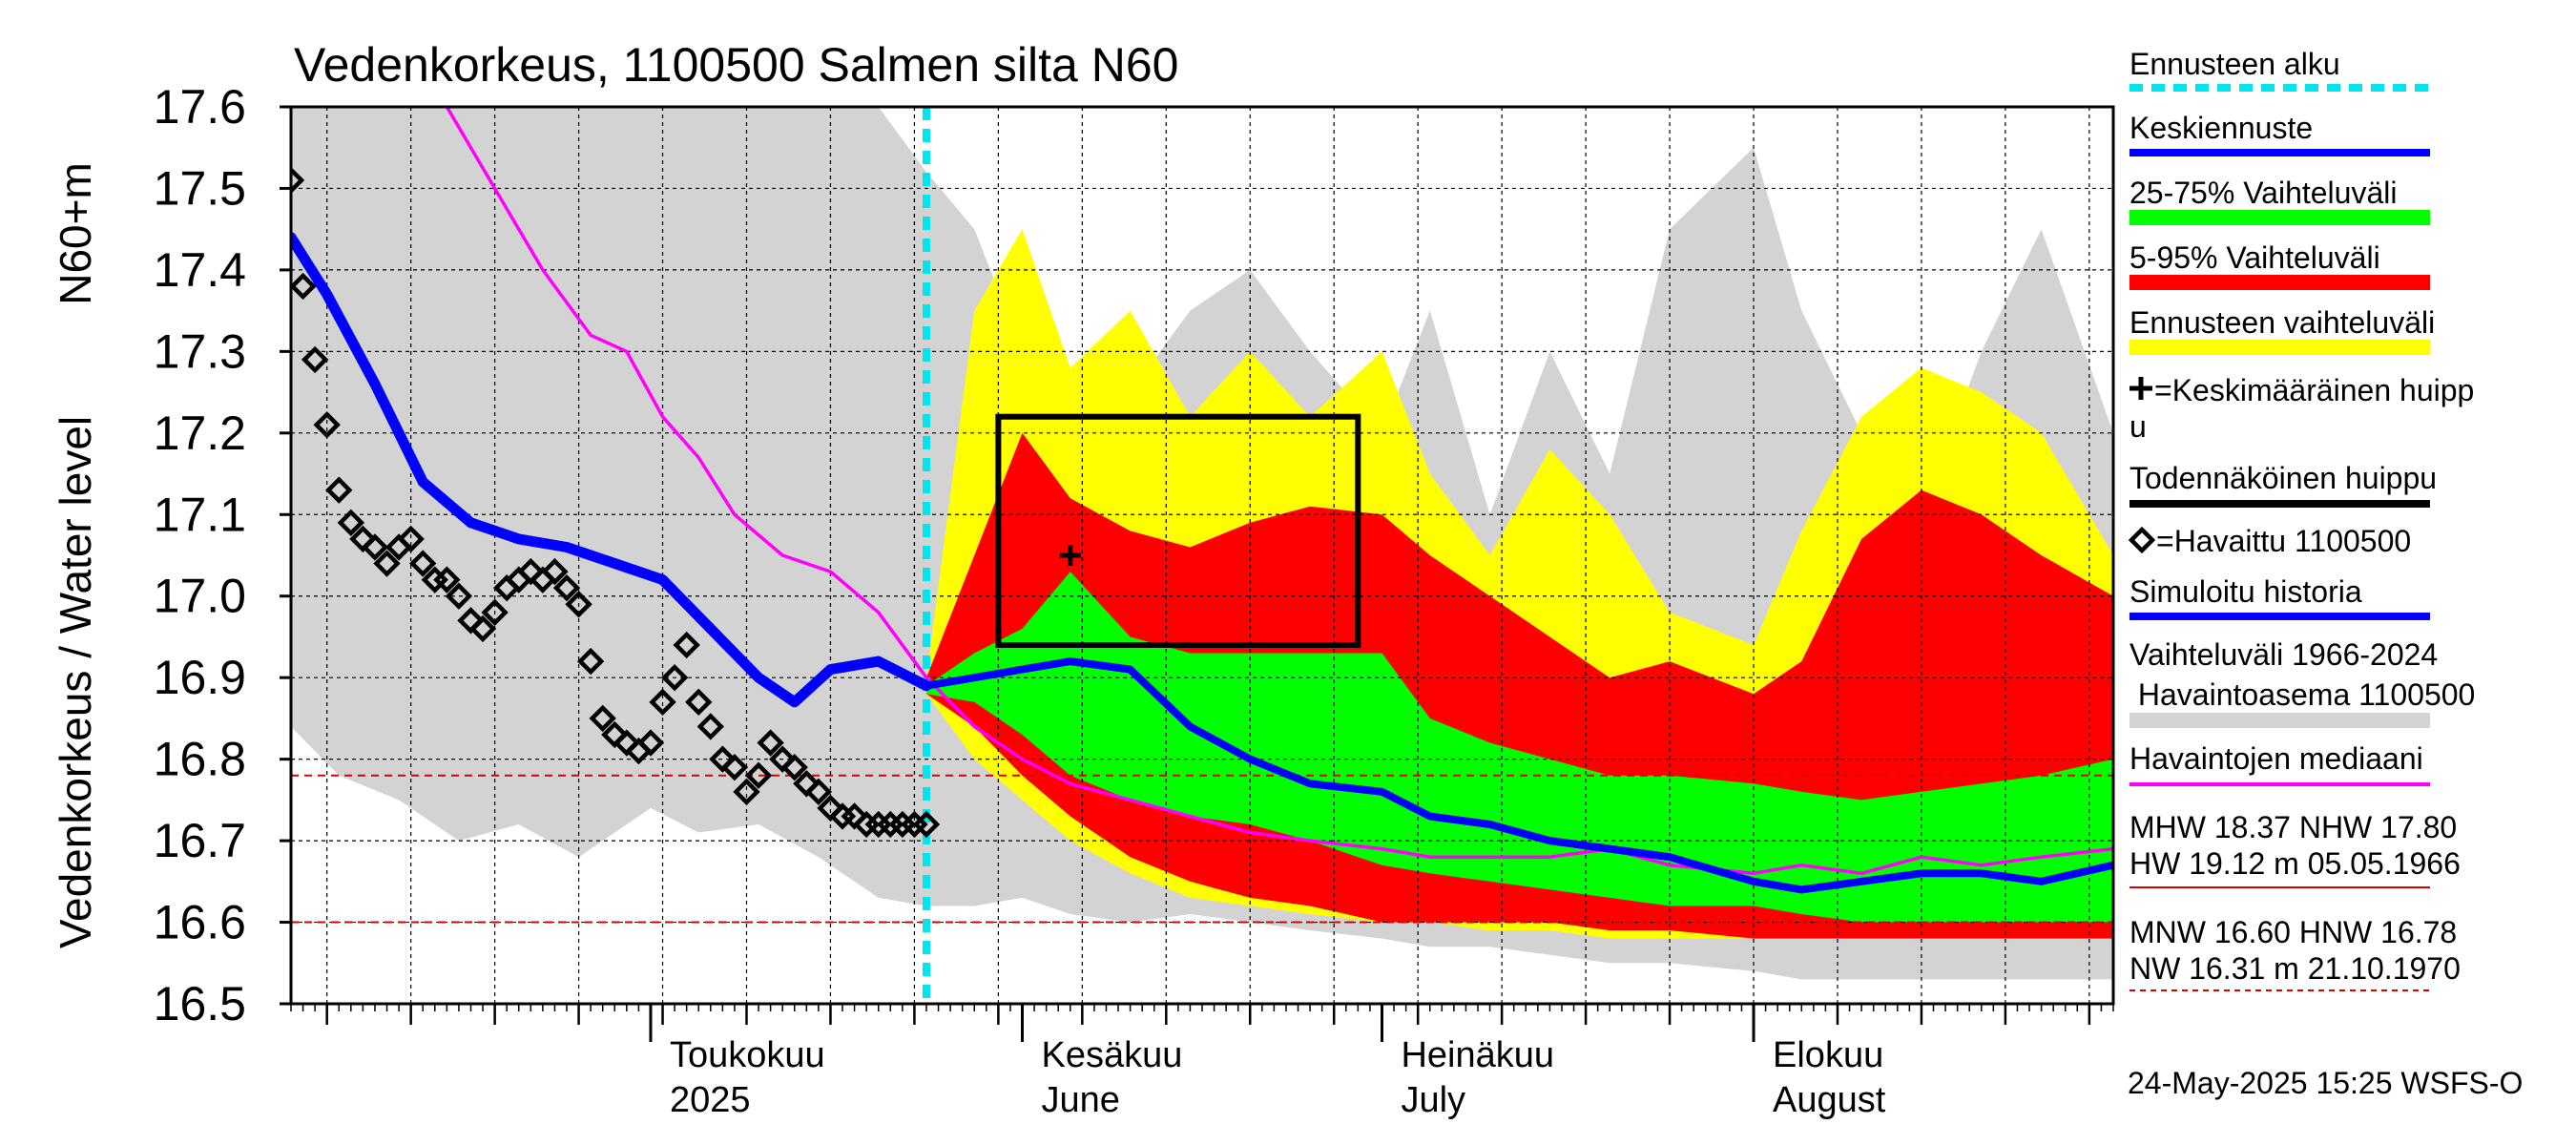  Describe the element at coordinates (1477, 1055) in the screenshot. I see `x-month-label: Heinäkuu` at that location.